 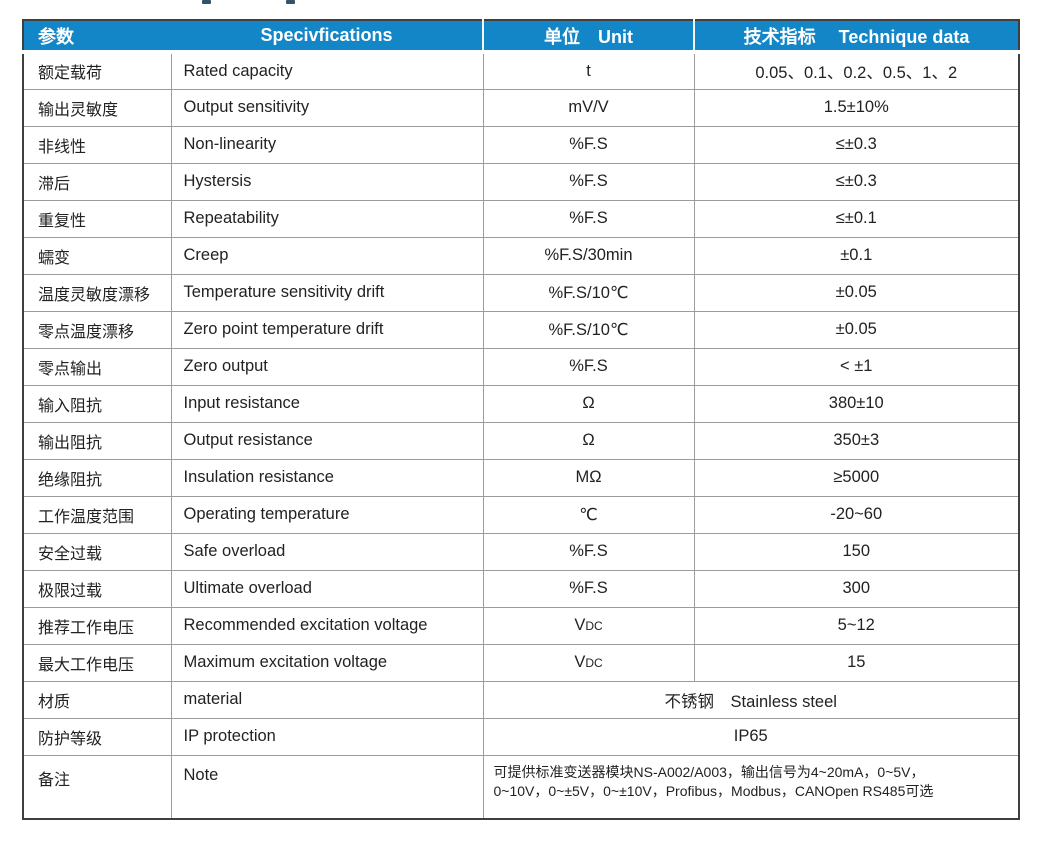 I want to click on cell-value: ≤±0.1, so click(x=856, y=218).